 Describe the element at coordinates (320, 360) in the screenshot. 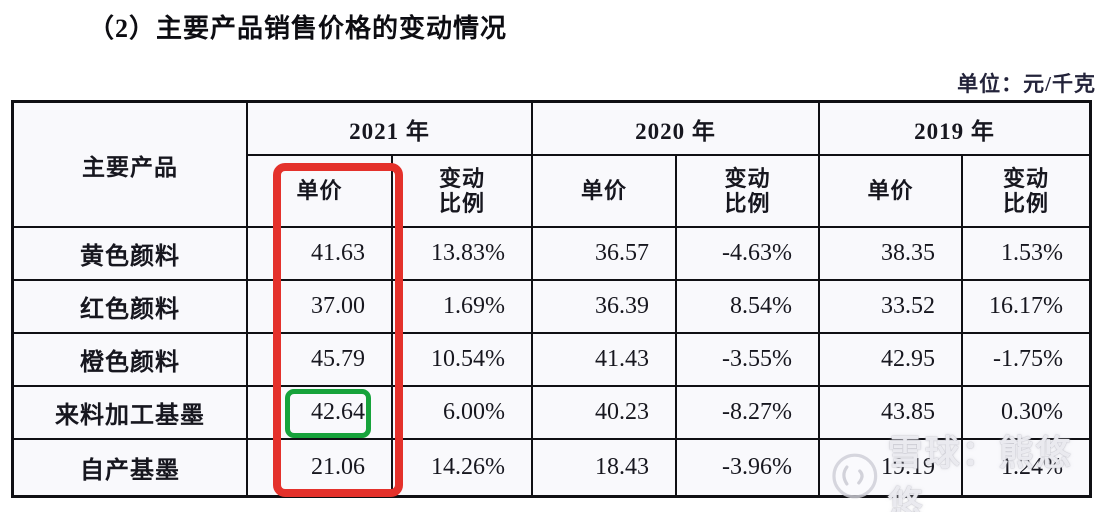

I see `table-cell: 45.79` at that location.